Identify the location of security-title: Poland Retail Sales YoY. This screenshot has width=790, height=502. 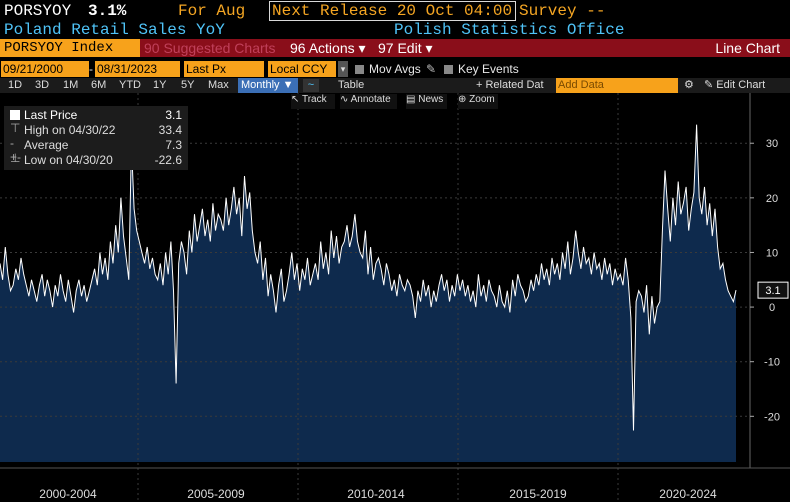
(114, 30).